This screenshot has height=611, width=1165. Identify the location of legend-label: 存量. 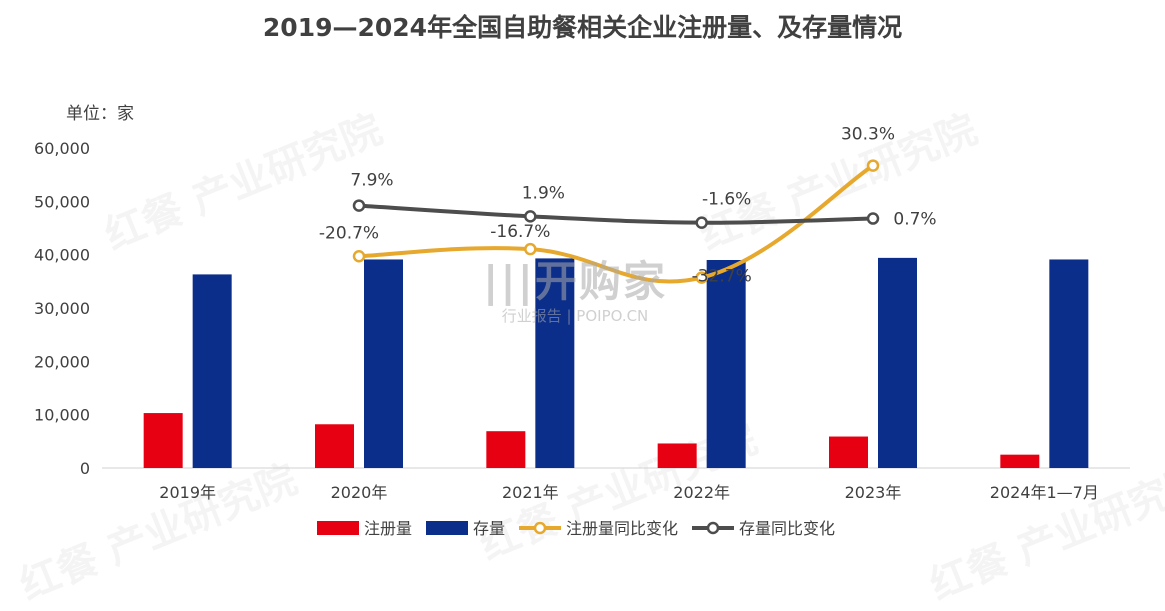
(489, 528).